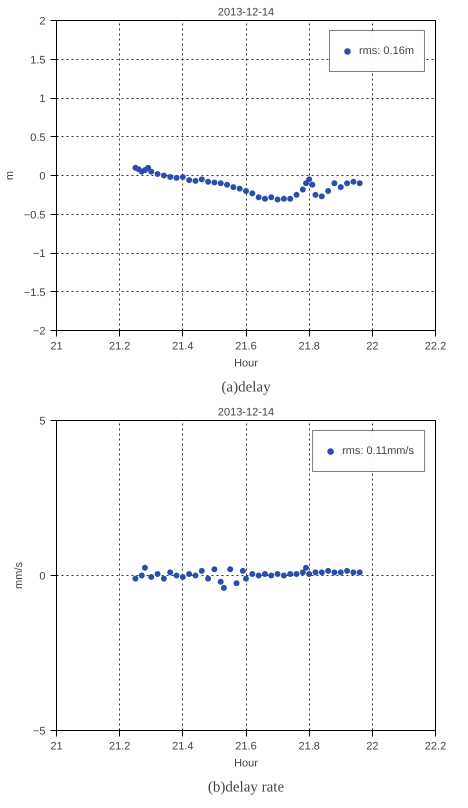 This screenshot has height=808, width=468. What do you see at coordinates (386, 51) in the screenshot?
I see `legend-label: rms: 0.16m` at bounding box center [386, 51].